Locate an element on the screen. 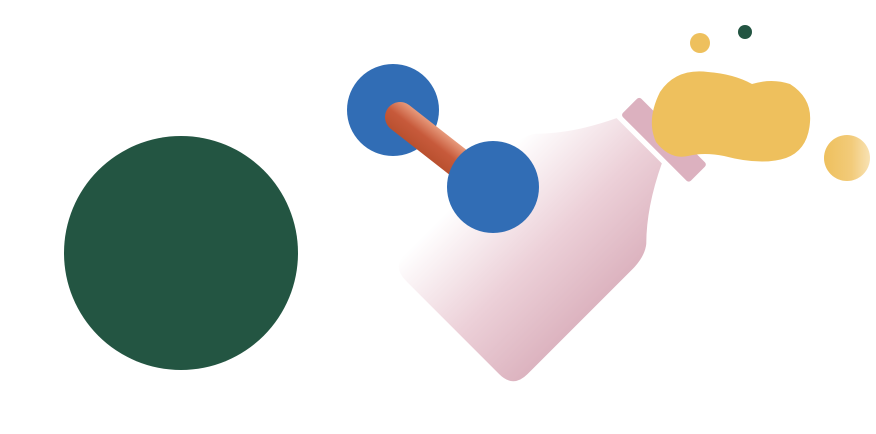 Image resolution: width=876 pixels, height=434 pixels. molecule-atom-large-icon is located at coordinates (493, 187).